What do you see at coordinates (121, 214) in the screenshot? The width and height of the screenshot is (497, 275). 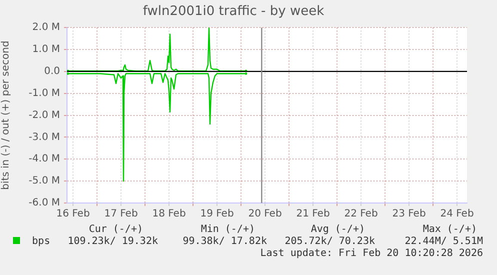 I see `x-tick-label: 17 Feb` at bounding box center [121, 214].